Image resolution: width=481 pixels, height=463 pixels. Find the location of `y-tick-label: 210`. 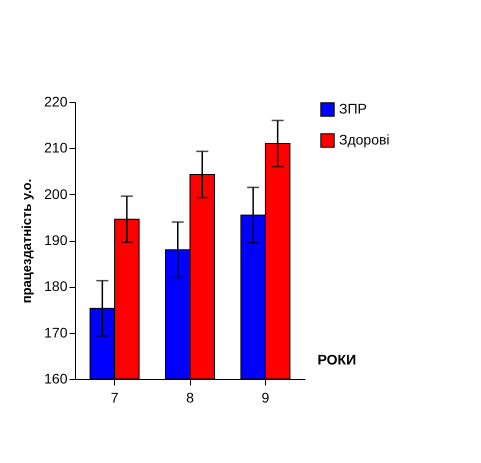

y-tick-label: 210 is located at coordinates (56, 148).